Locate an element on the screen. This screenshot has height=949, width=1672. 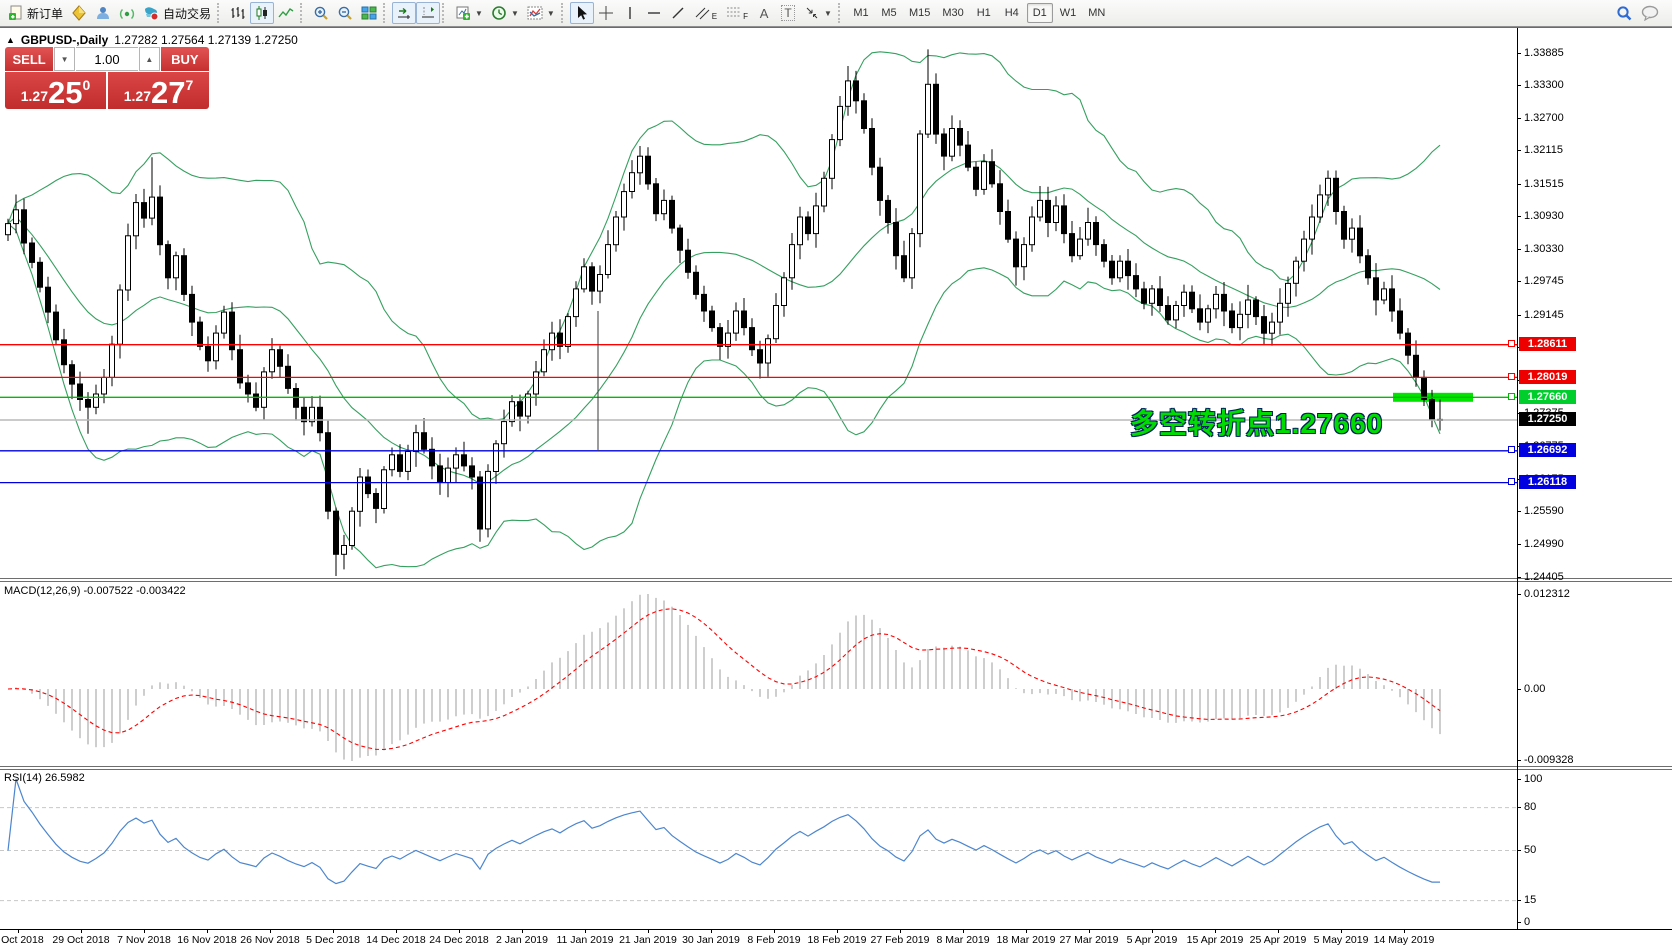
chart-shift-button is located at coordinates (428, 13).